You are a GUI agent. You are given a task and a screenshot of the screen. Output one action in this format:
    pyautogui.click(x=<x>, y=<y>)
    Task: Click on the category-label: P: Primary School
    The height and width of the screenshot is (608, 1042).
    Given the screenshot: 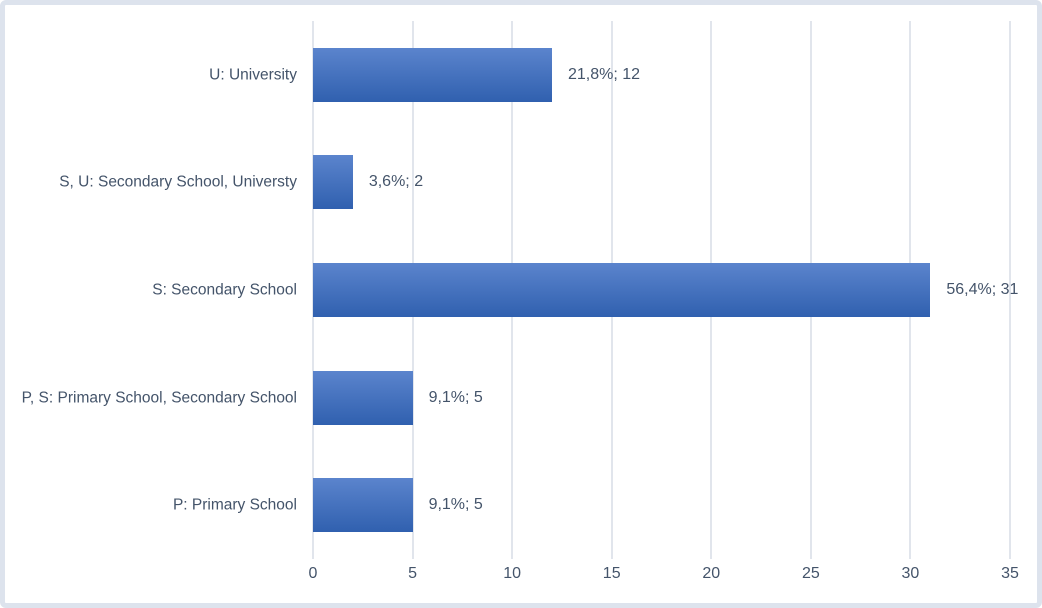 What is the action you would take?
    pyautogui.click(x=234, y=505)
    